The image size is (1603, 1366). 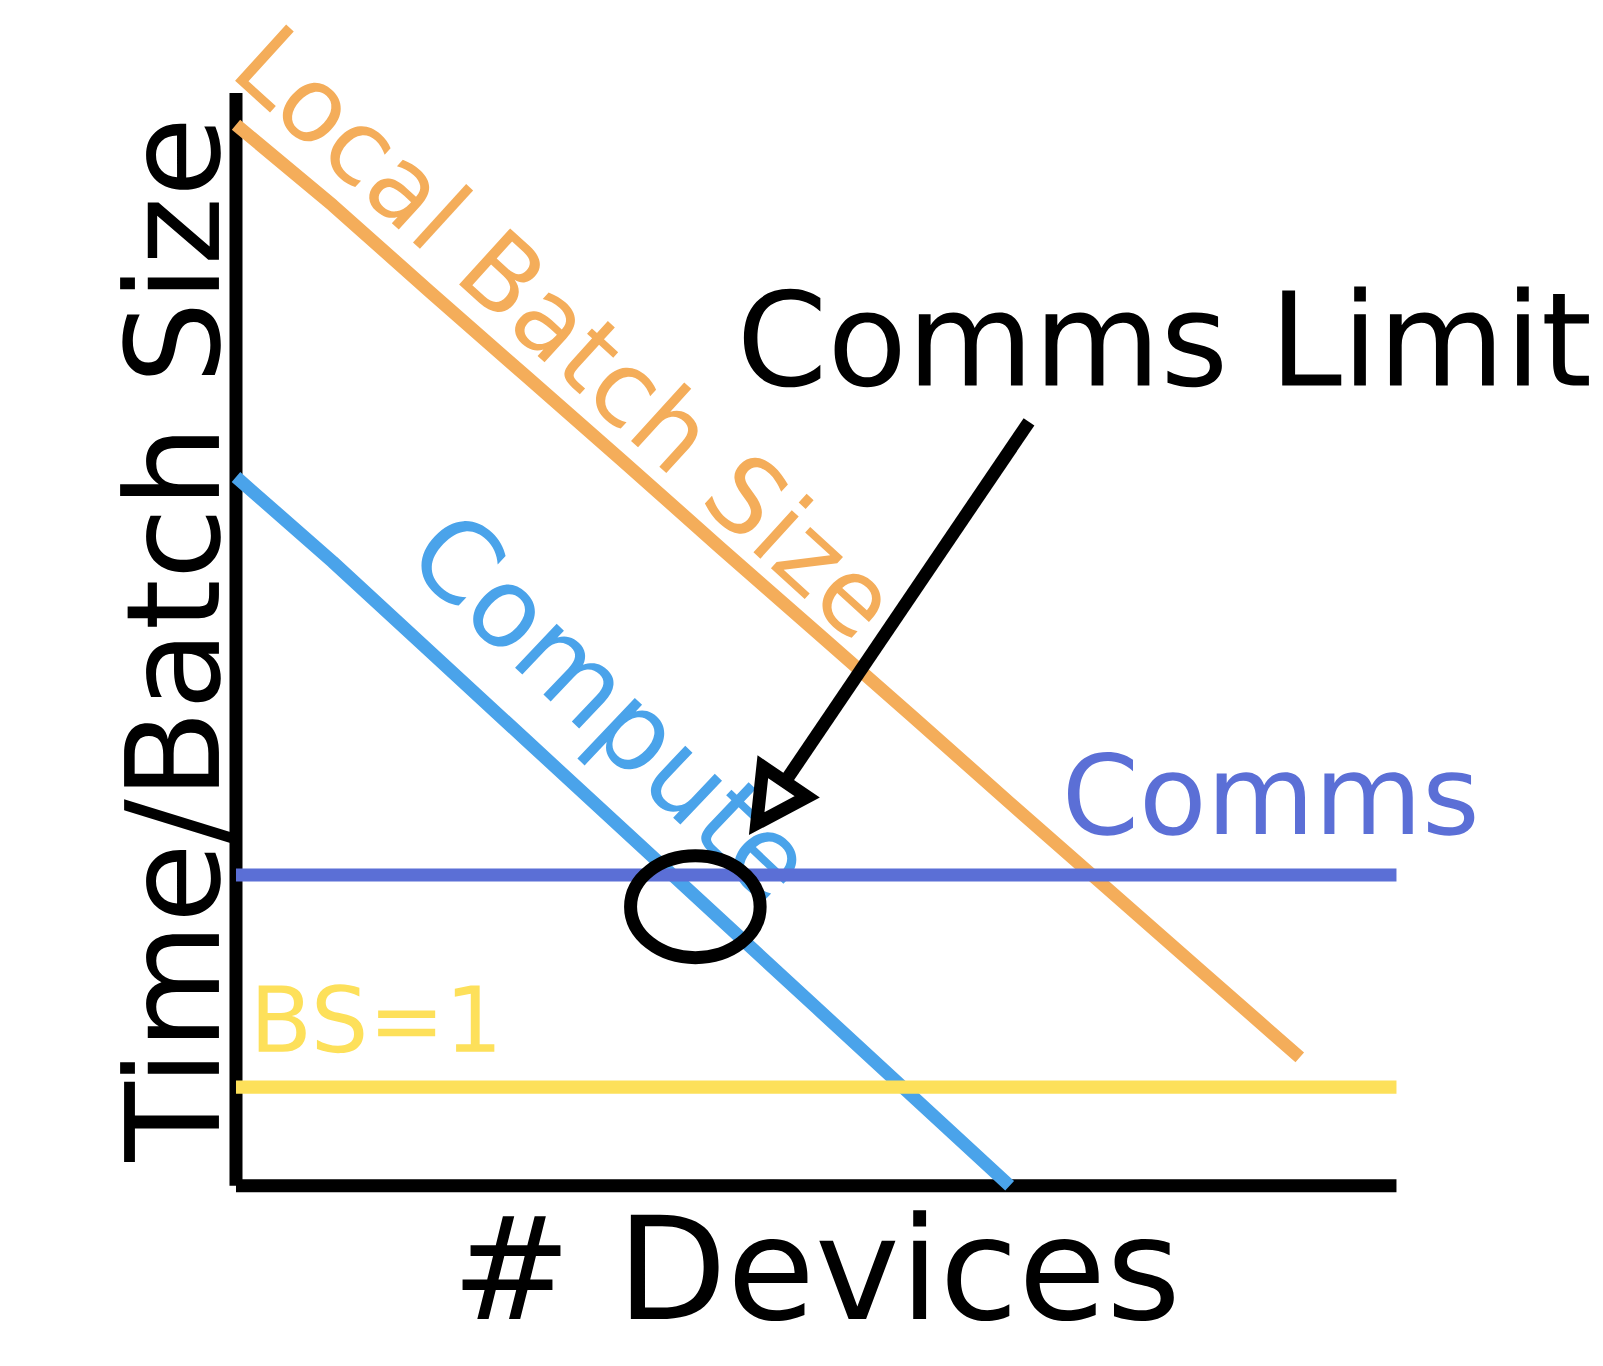 I want to click on series-label: Comms, so click(x=1271, y=793).